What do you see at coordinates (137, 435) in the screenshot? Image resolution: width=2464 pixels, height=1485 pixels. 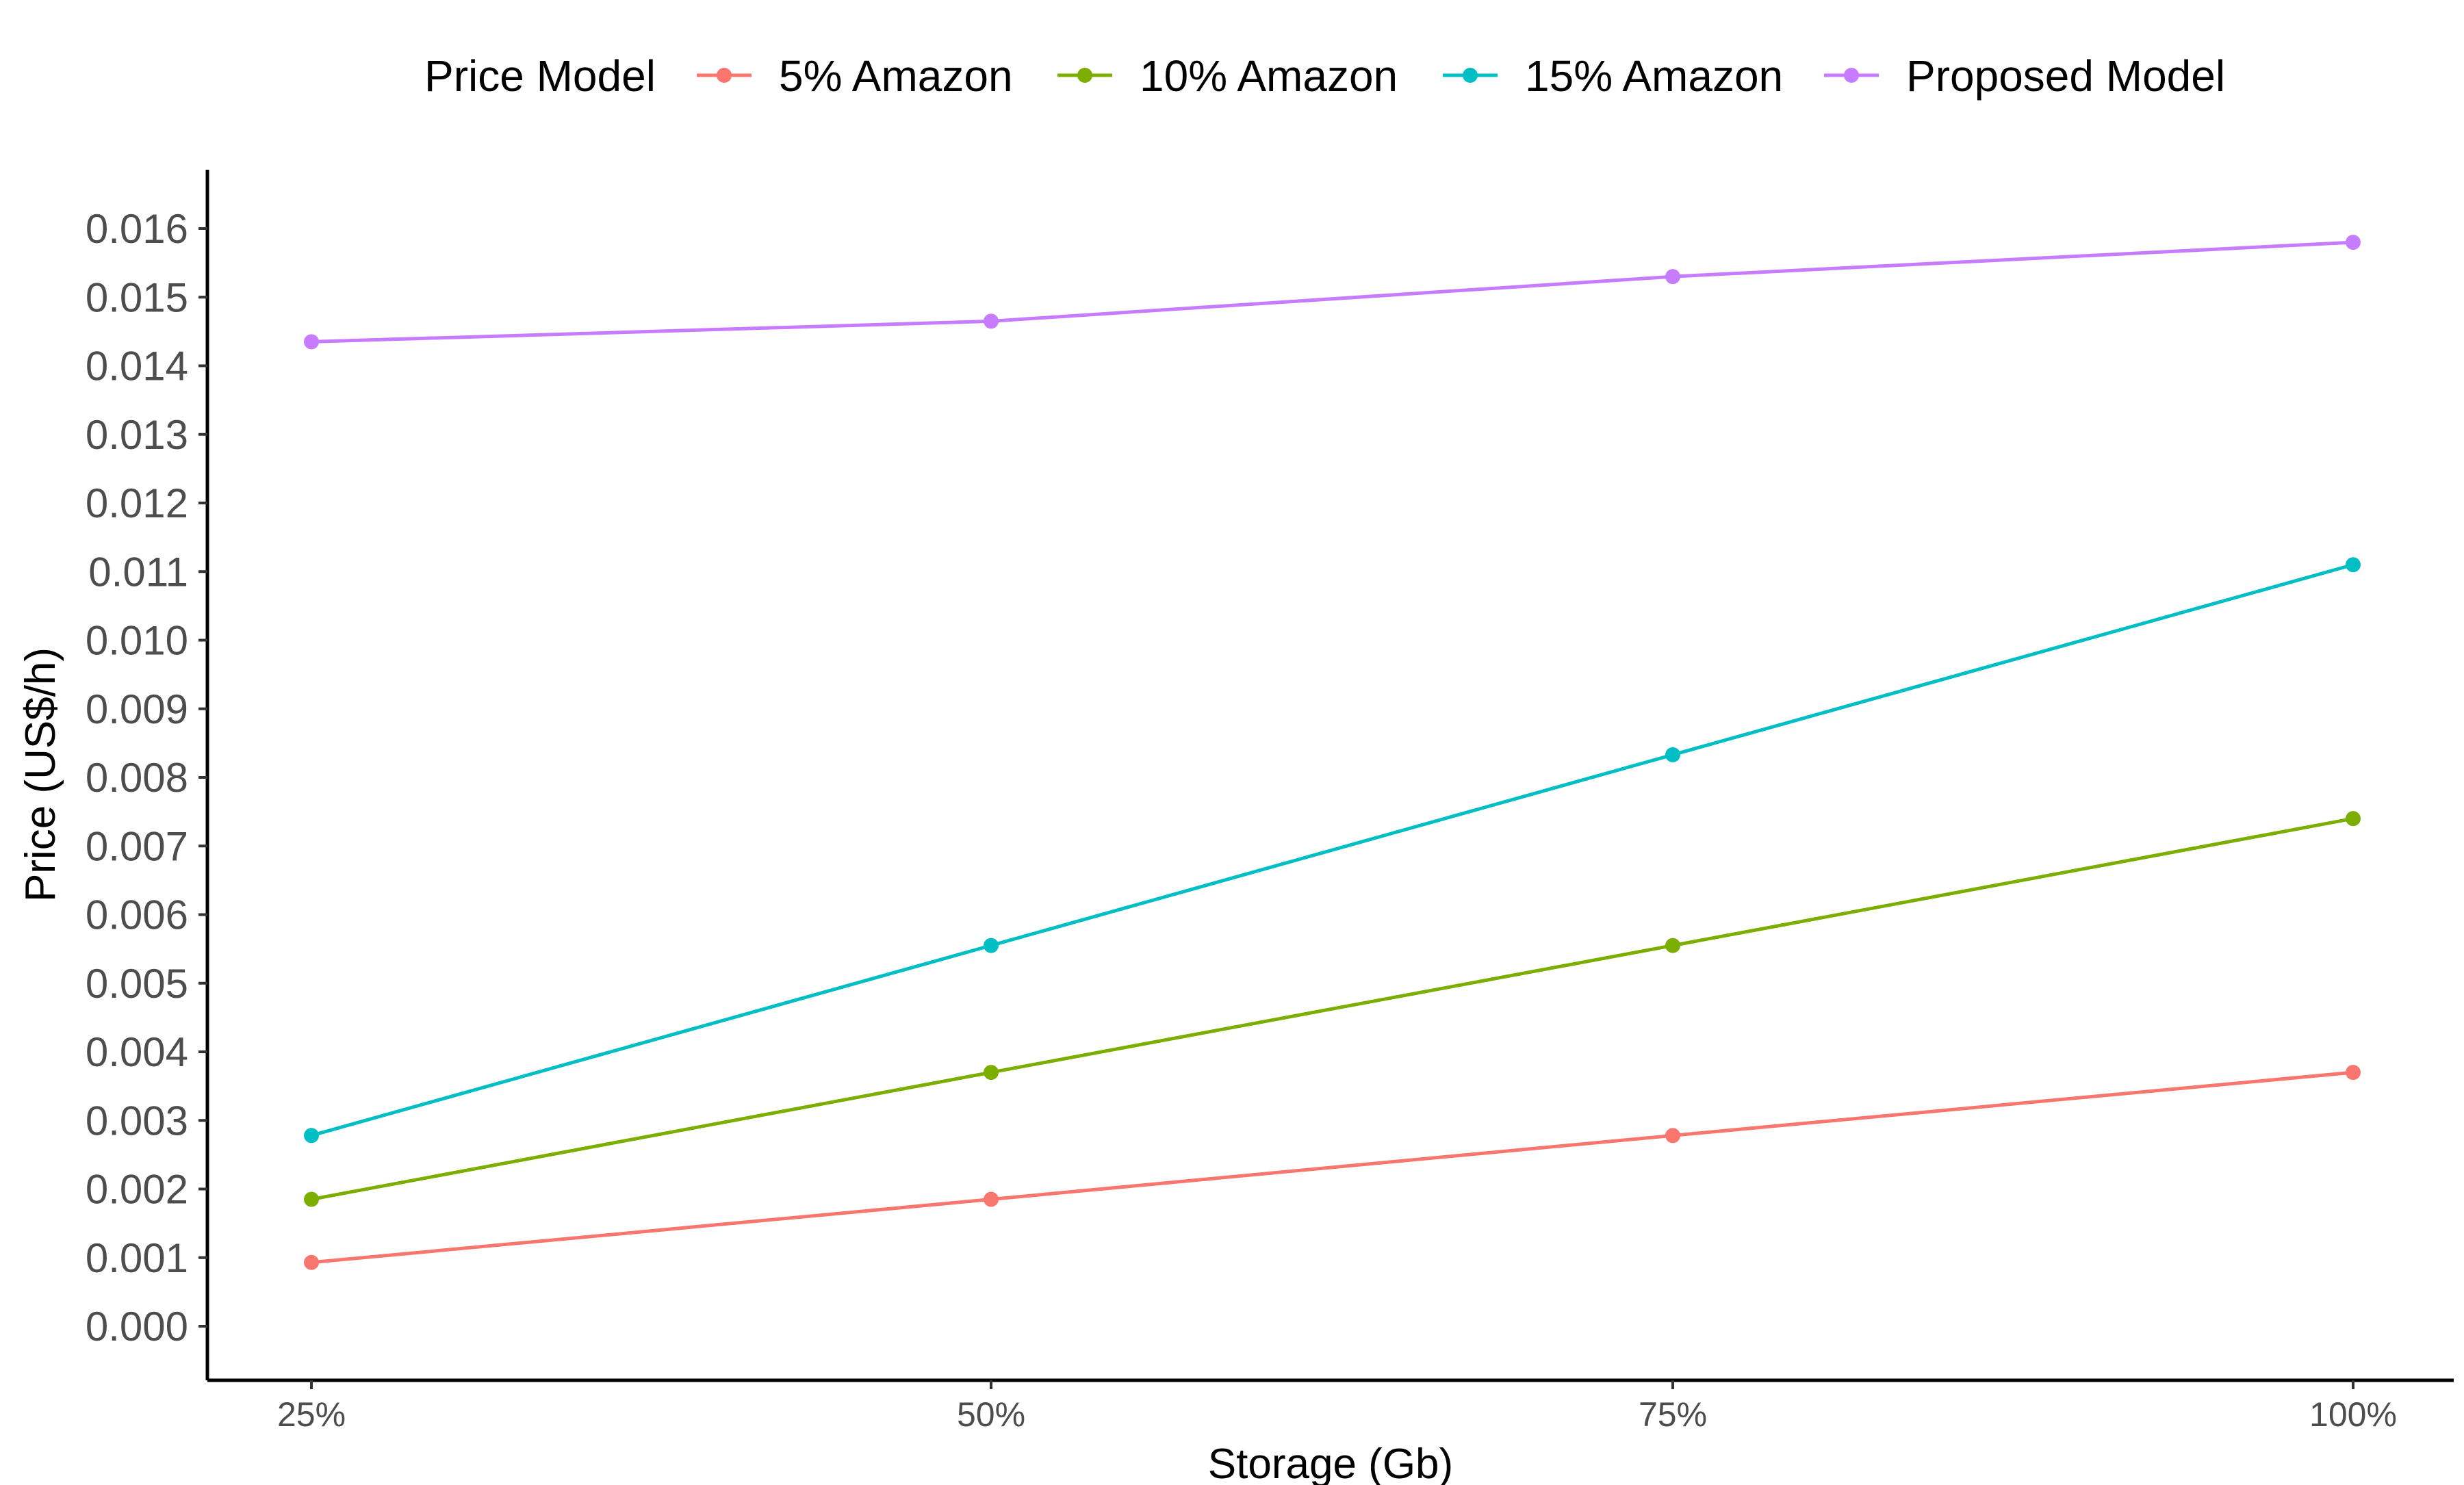 I see `y-tick-label: 0.013` at bounding box center [137, 435].